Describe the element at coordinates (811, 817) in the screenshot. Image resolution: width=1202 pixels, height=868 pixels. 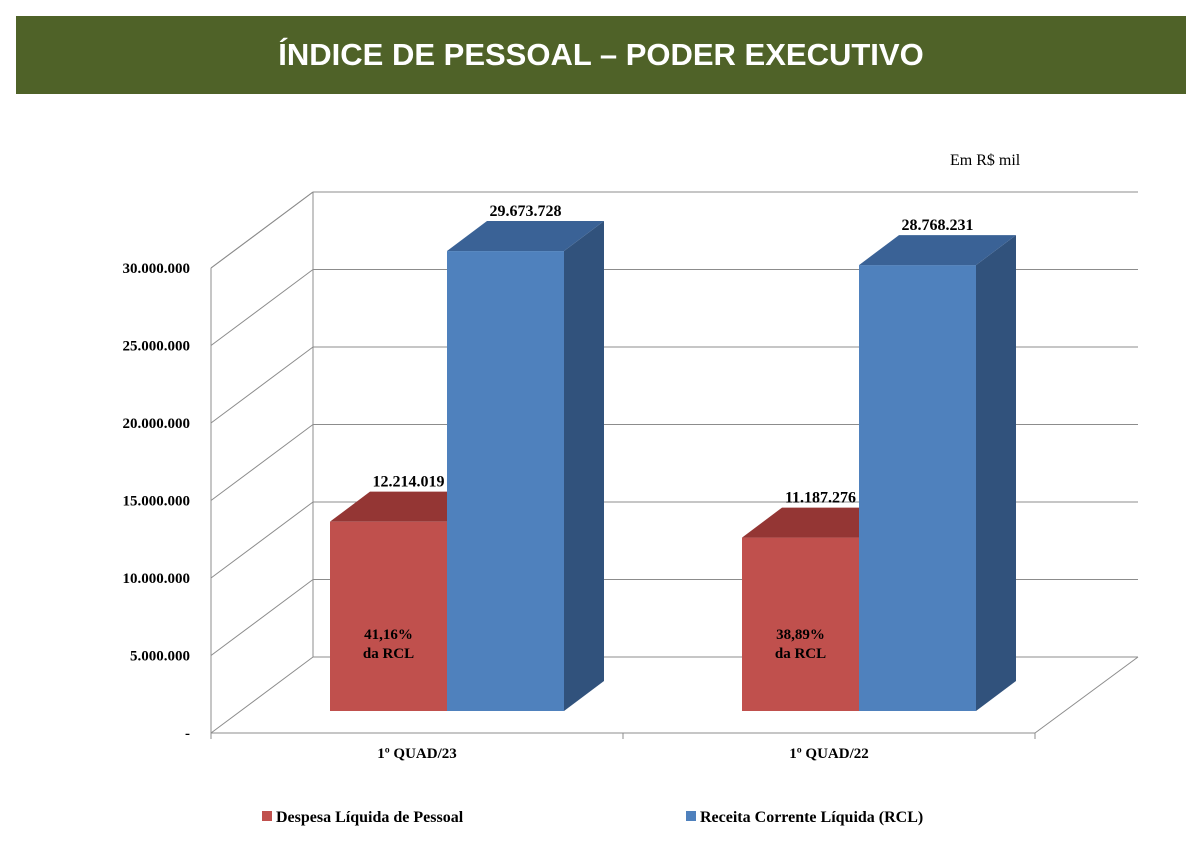
I see `legend-label: Receita Corrente Líquida (RCL)` at that location.